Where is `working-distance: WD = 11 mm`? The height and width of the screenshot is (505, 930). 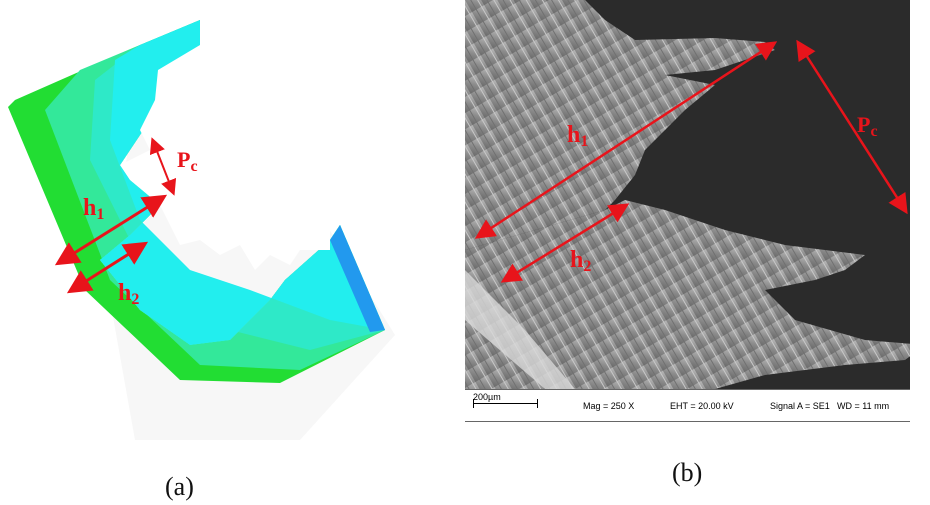
working-distance: WD = 11 mm is located at coordinates (863, 406).